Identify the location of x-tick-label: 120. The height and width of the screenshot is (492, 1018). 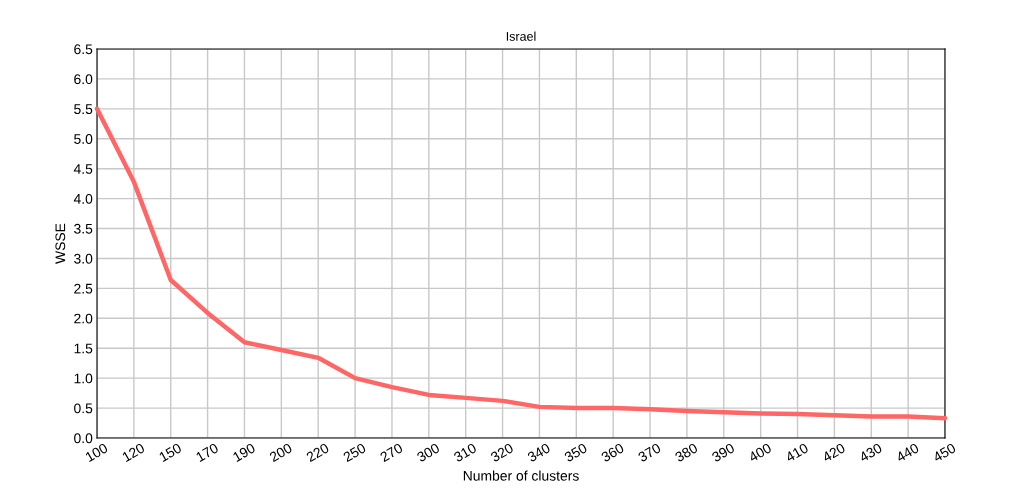
(133, 452).